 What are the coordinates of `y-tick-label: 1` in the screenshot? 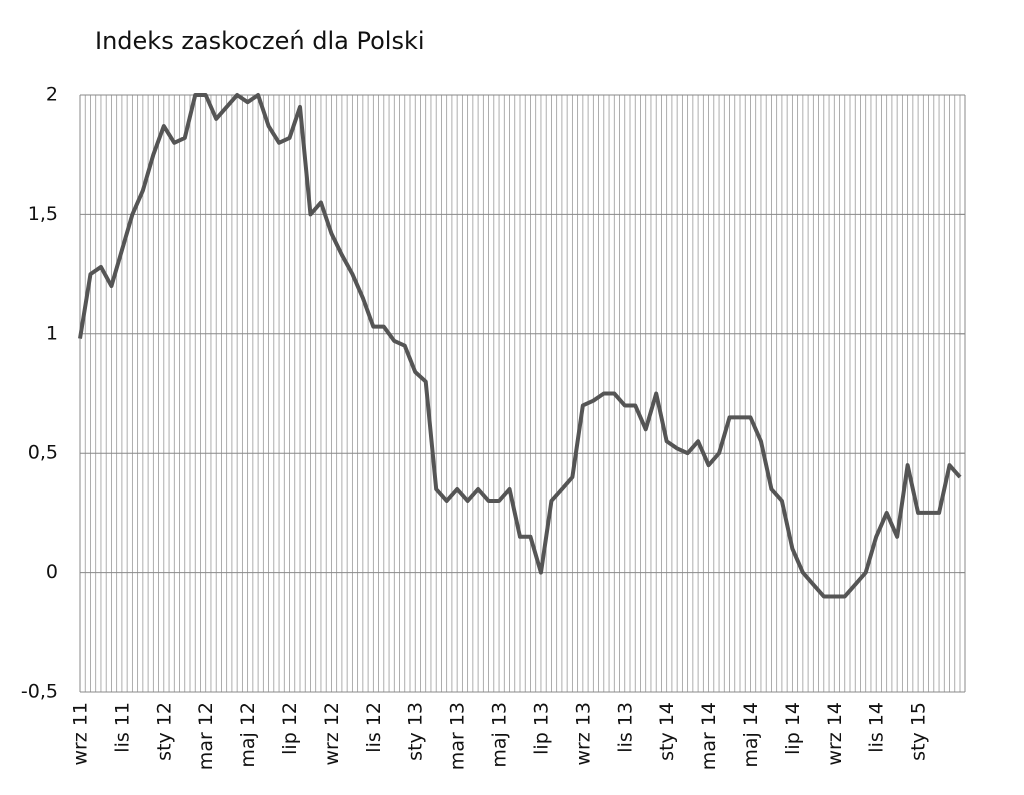 It's located at (52, 333).